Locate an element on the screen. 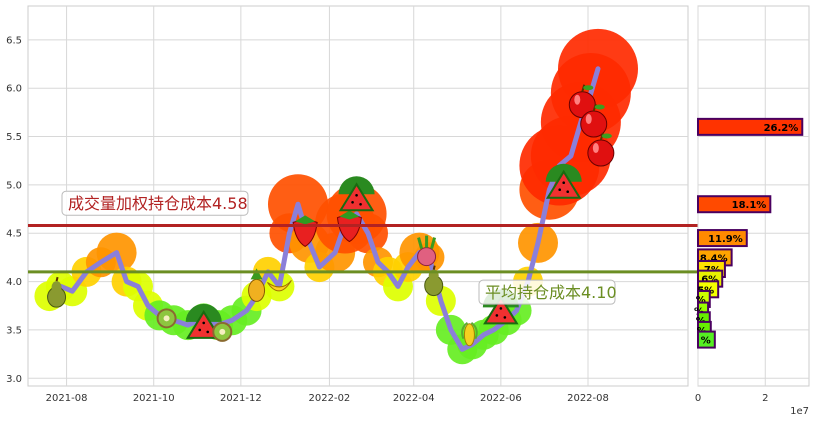  y-tick-label: 5.5 is located at coordinates (14, 137).